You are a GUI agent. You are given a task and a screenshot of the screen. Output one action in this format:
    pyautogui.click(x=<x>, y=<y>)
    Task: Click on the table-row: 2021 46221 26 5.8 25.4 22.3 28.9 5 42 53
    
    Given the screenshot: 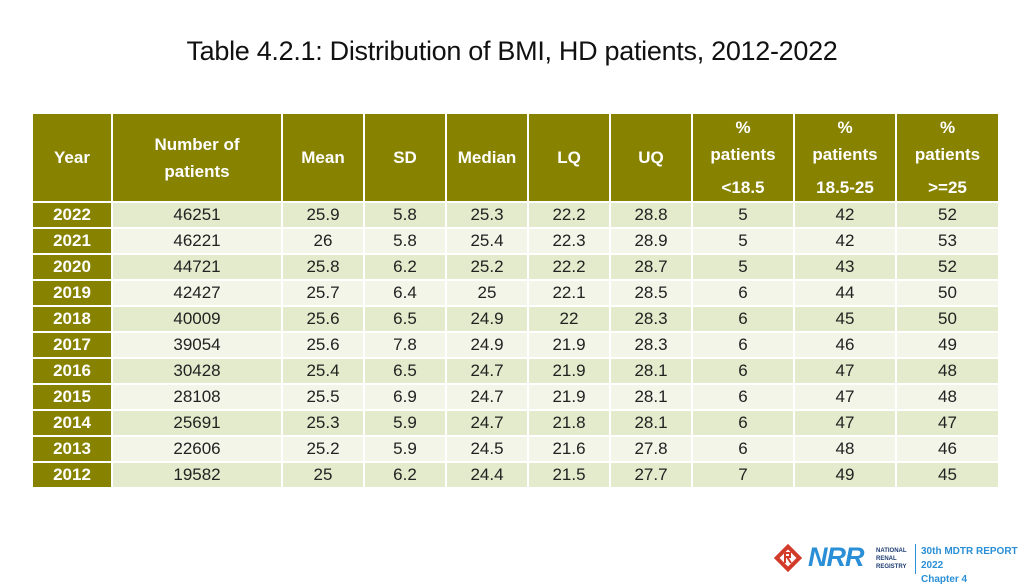 What is the action you would take?
    pyautogui.click(x=515, y=241)
    